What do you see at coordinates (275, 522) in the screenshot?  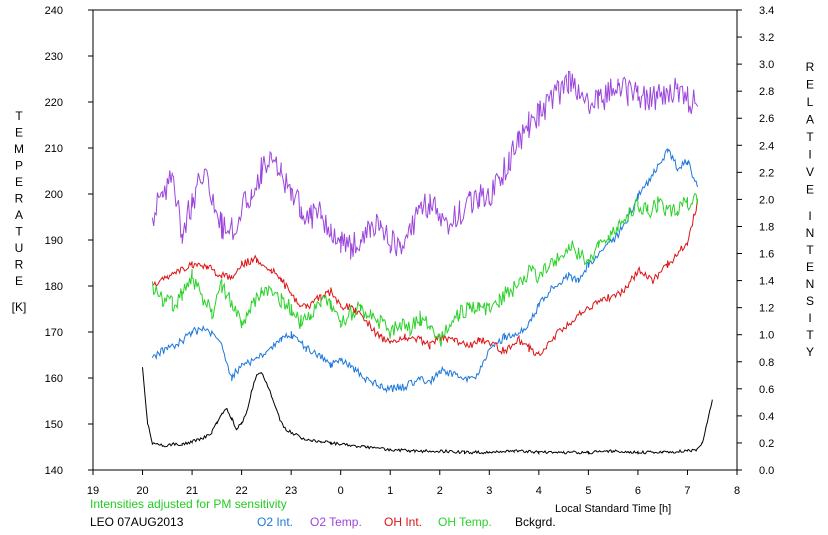 I see `legend-entry: O2 Int.` at bounding box center [275, 522].